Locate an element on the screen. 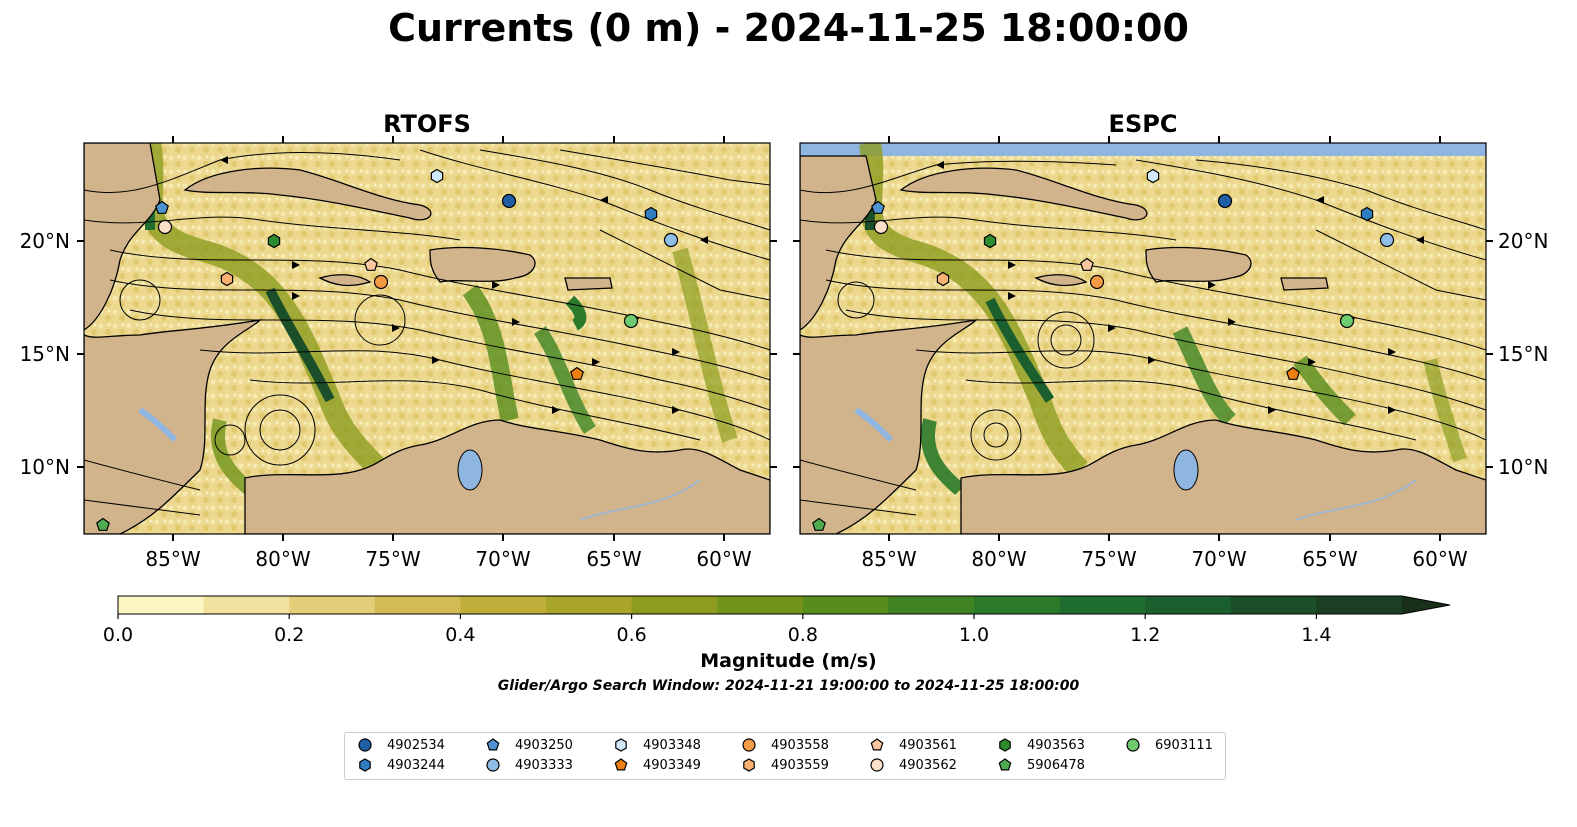  legend-item: 4903562 is located at coordinates (913, 765).